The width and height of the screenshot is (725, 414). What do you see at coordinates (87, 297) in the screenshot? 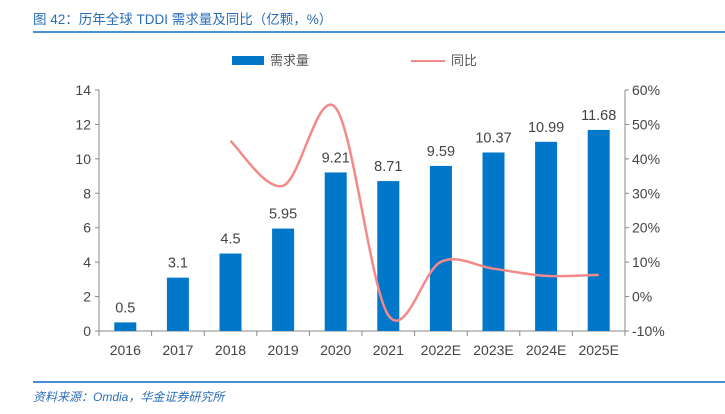
I see `y-tick-label-left: 2` at bounding box center [87, 297].